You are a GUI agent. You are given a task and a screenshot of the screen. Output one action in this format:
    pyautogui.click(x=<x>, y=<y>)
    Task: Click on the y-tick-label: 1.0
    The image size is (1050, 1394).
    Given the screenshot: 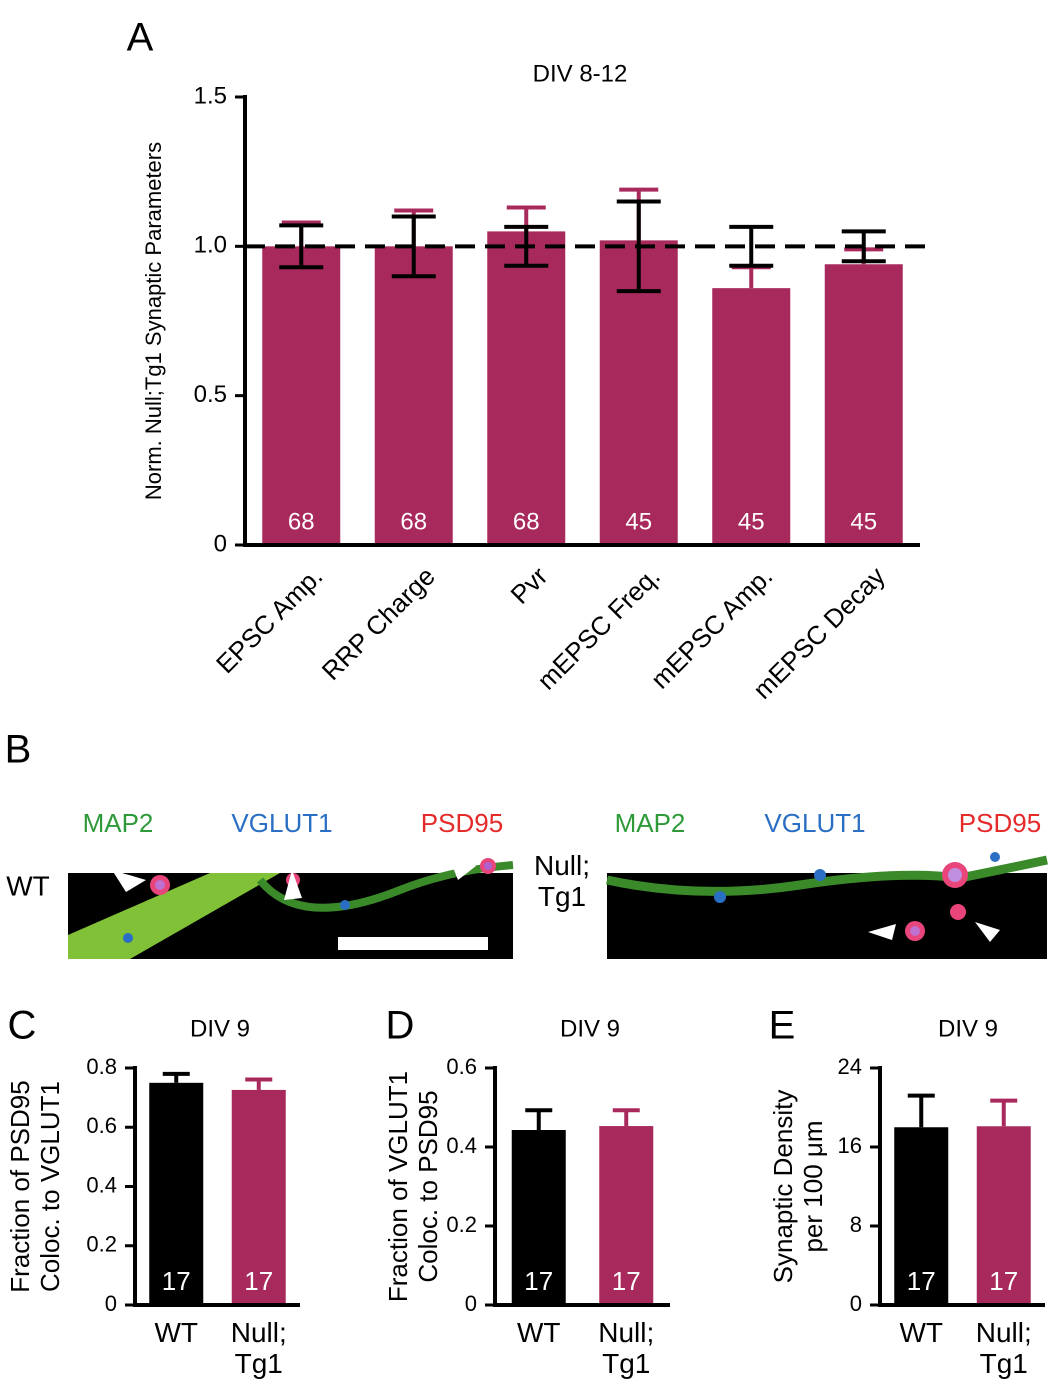 What is the action you would take?
    pyautogui.click(x=210, y=245)
    